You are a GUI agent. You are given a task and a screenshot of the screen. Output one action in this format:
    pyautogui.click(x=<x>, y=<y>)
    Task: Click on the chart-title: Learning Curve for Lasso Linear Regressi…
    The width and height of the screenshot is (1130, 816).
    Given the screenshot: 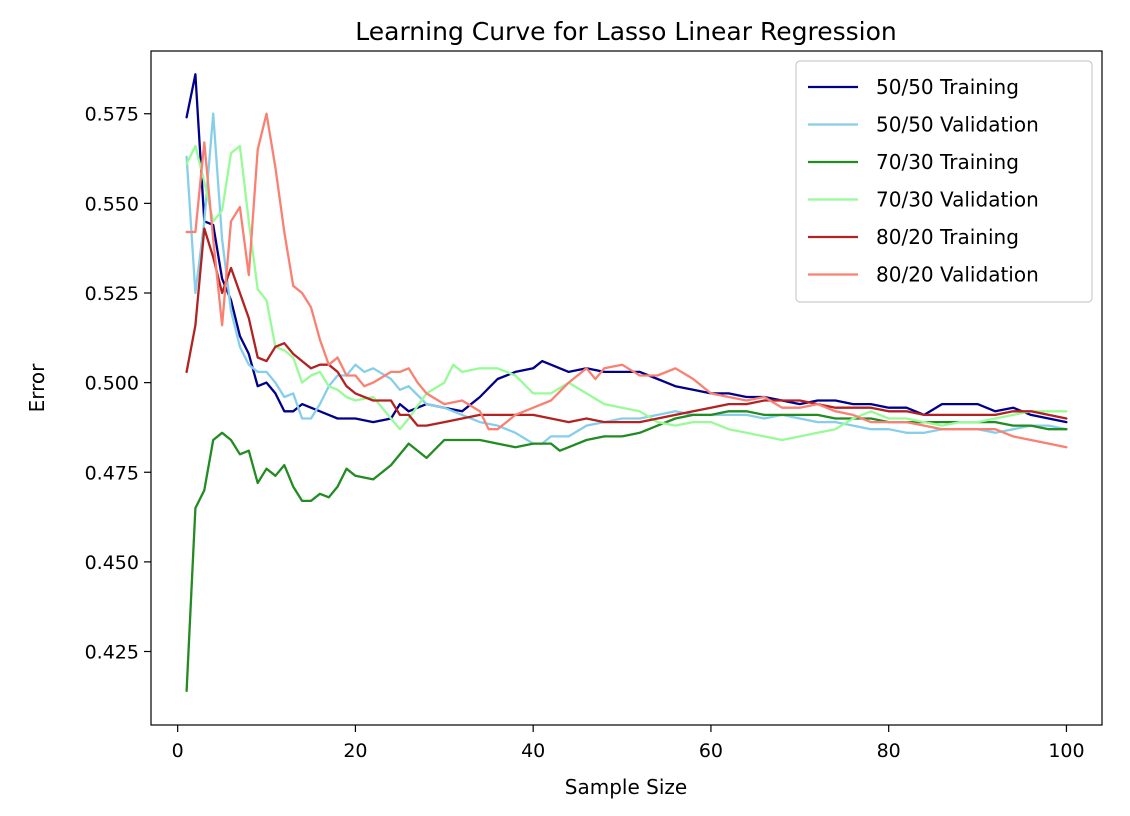 What is the action you would take?
    pyautogui.click(x=625, y=31)
    